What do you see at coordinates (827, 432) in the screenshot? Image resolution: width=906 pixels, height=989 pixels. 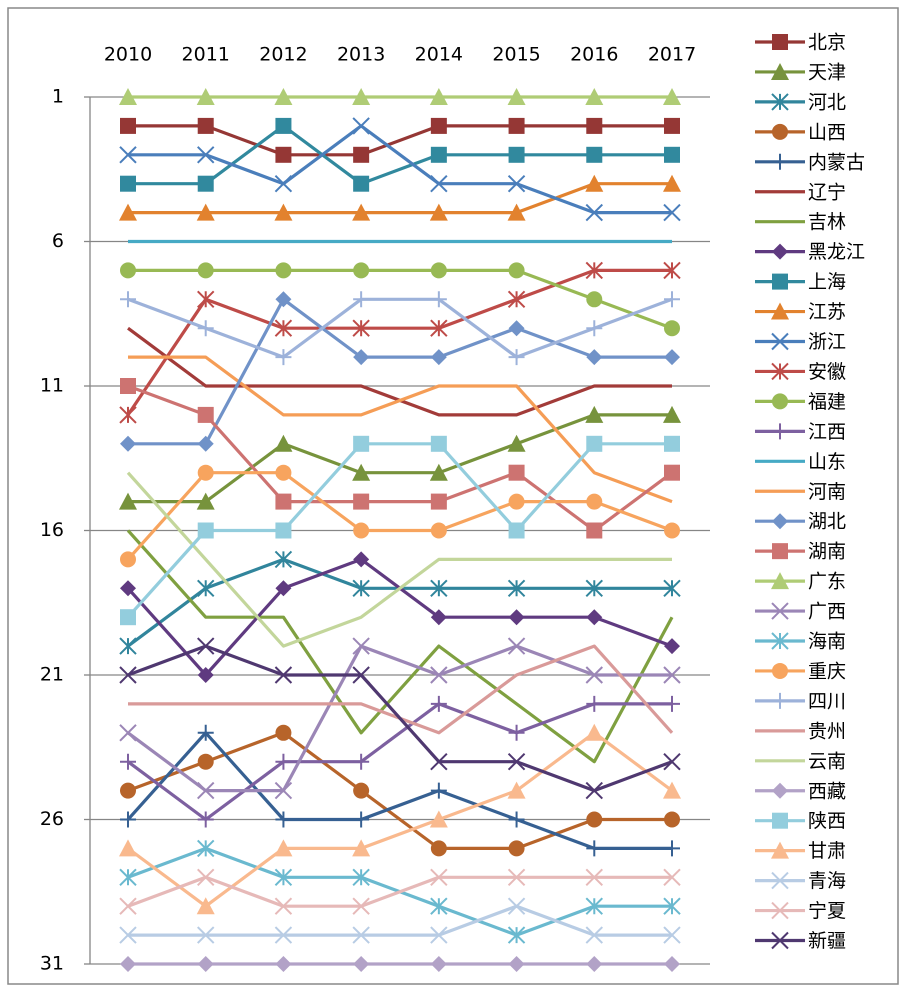 I see `legend-label: 江西` at bounding box center [827, 432].